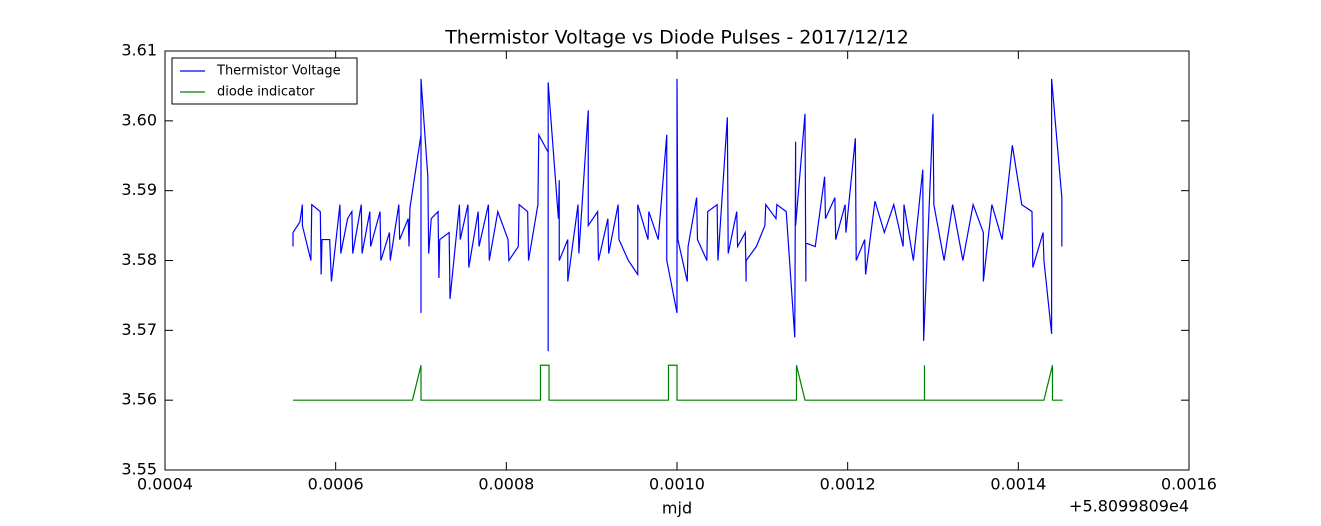  Describe the element at coordinates (278, 71) in the screenshot. I see `legend-label: Thermistor Voltage` at that location.